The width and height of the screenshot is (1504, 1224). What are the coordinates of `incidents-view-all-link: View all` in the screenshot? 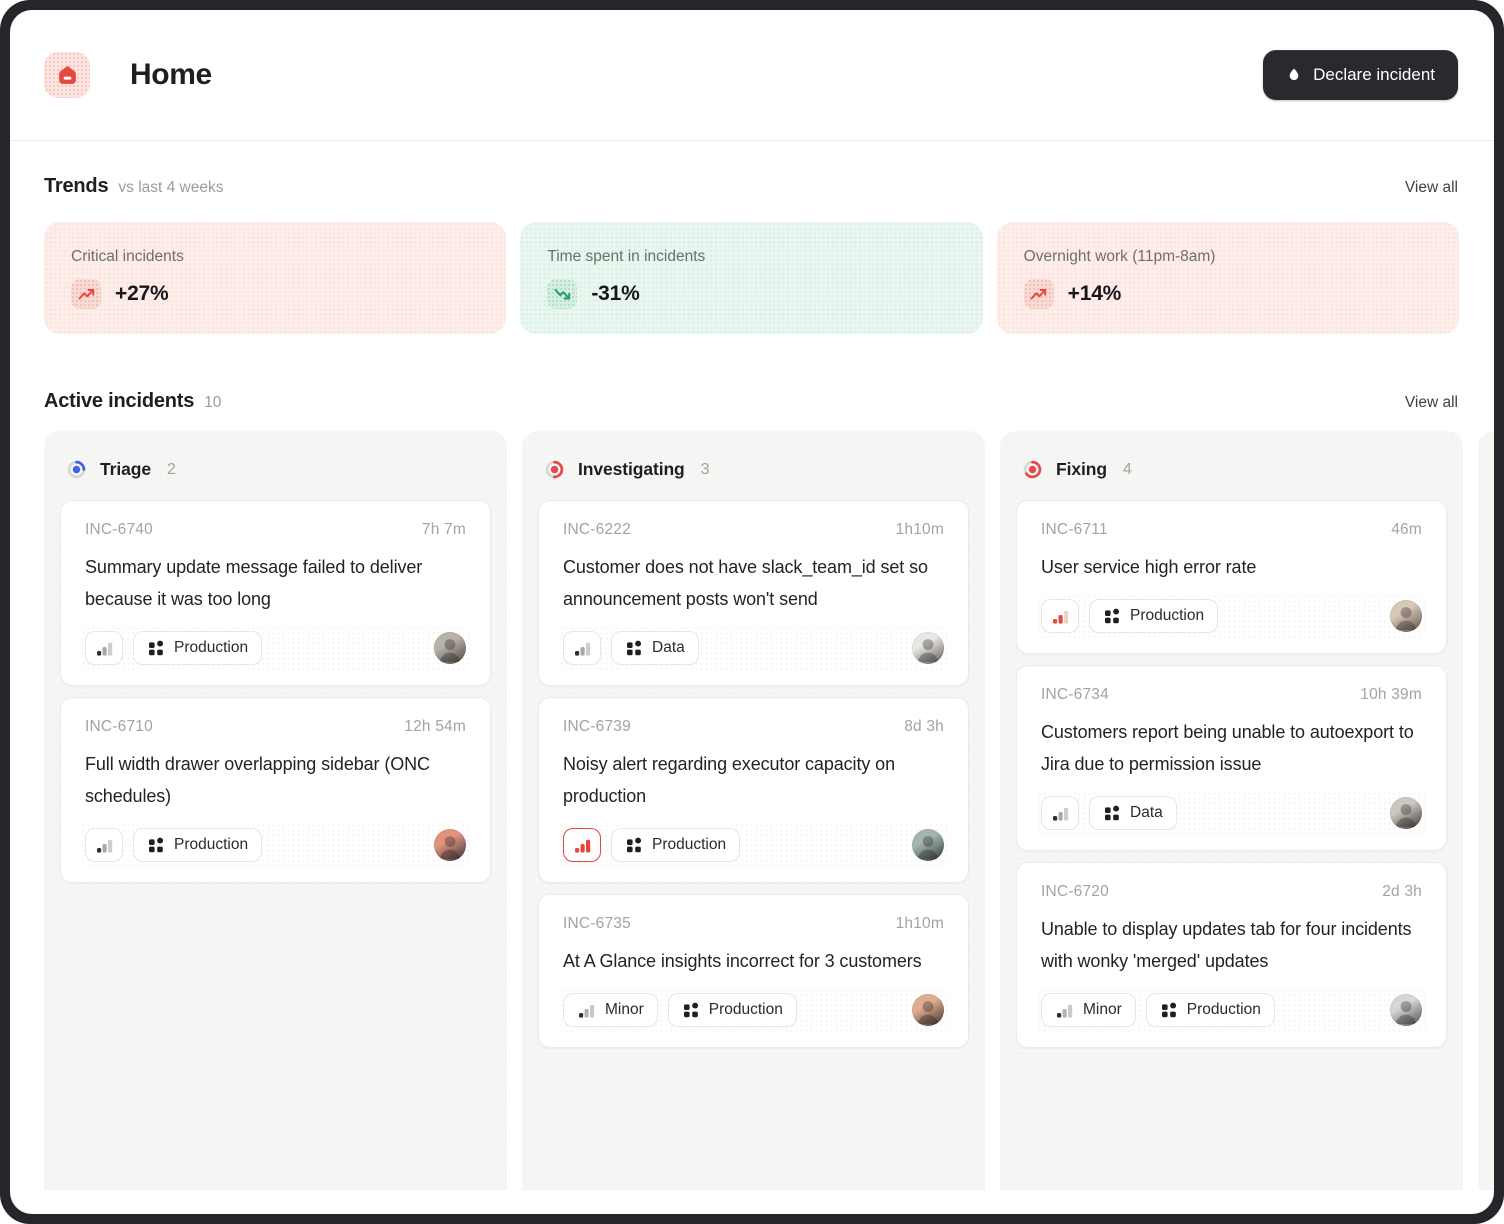 It's located at (1431, 402).